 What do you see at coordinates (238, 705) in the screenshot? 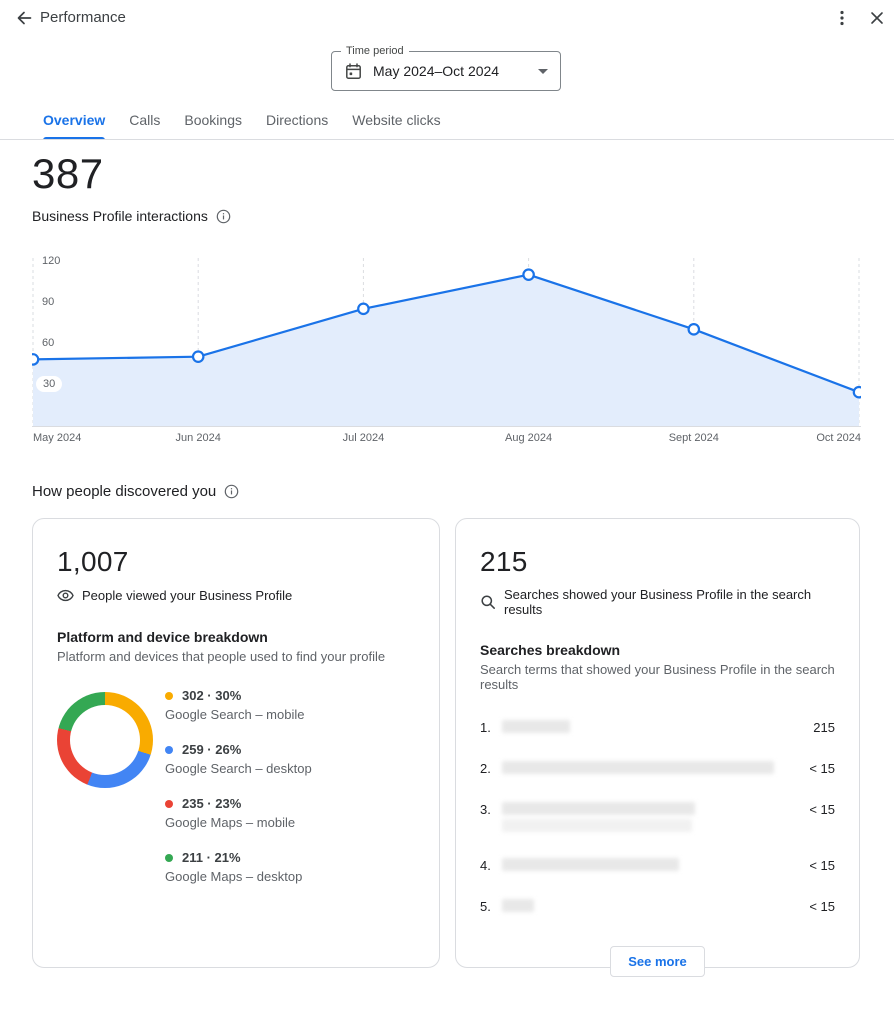
I see `legend-item: 302 · 30% Google Search – mobile` at bounding box center [238, 705].